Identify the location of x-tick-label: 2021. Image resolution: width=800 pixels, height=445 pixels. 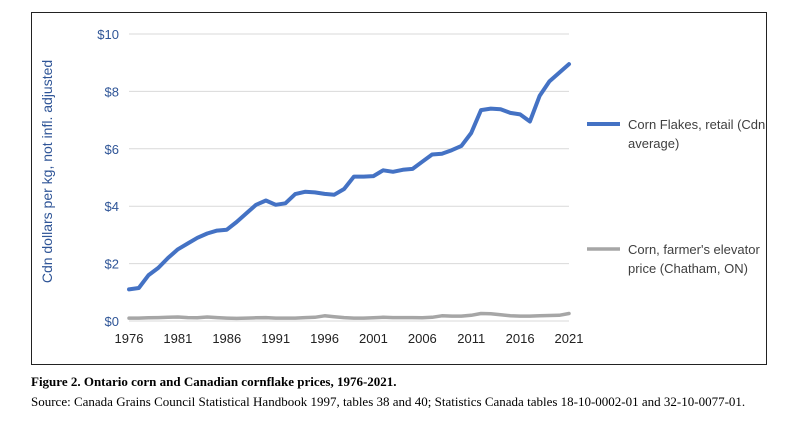
(569, 338).